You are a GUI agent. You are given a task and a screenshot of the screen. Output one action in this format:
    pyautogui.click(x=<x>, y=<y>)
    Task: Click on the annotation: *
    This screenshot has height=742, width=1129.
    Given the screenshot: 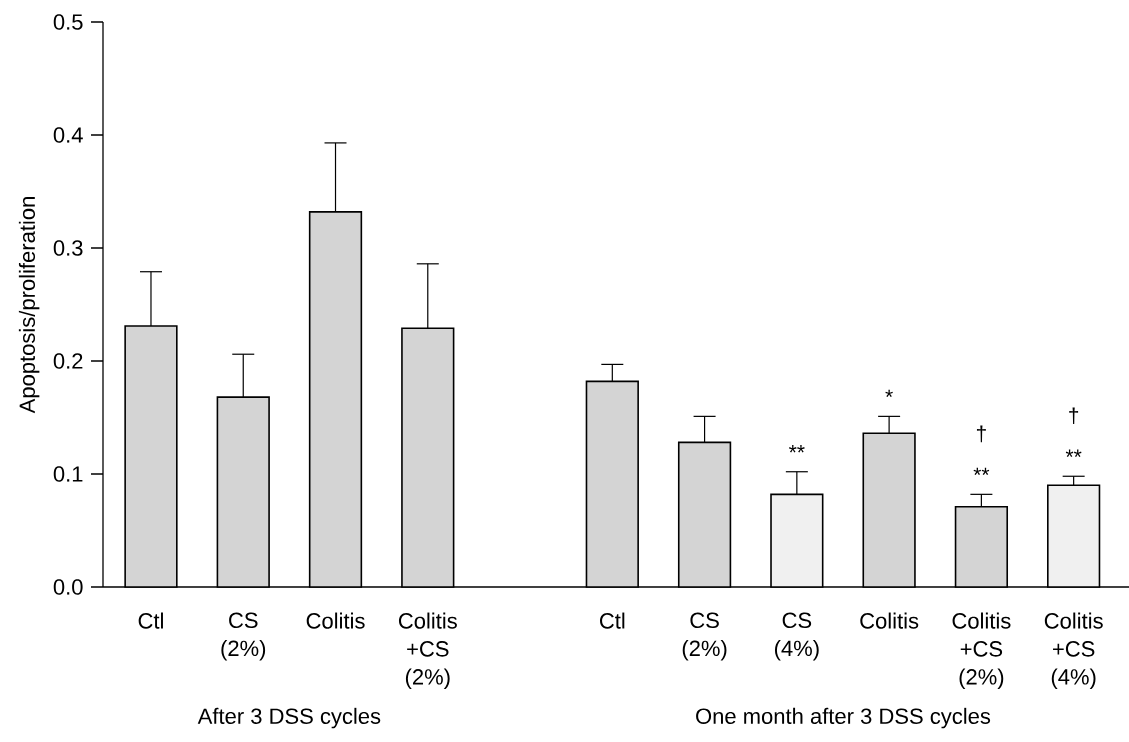 What is the action you would take?
    pyautogui.click(x=889, y=393)
    